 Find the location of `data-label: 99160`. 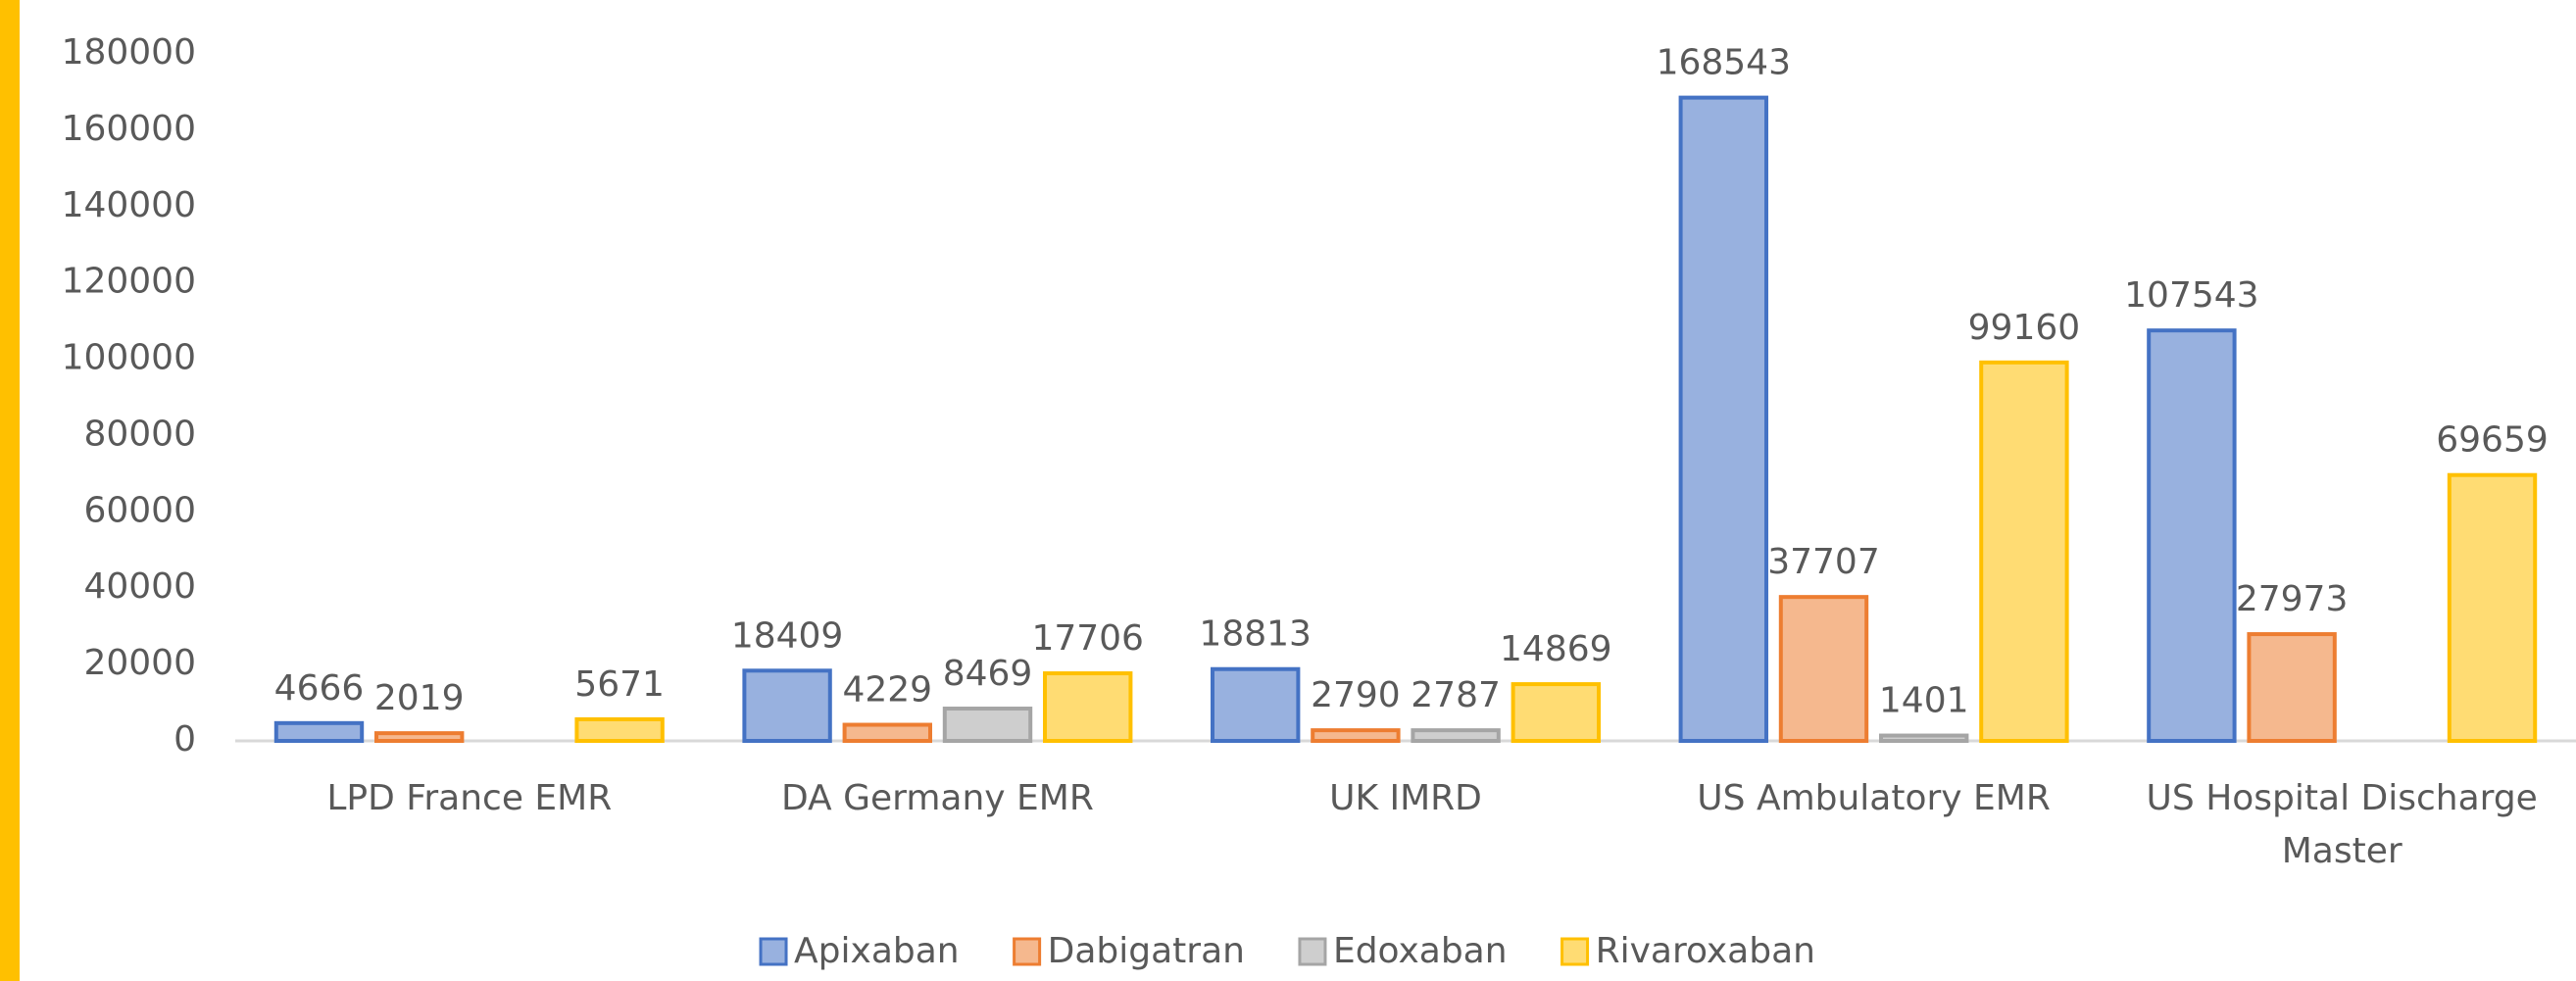

data-label: 99160 is located at coordinates (2024, 328).